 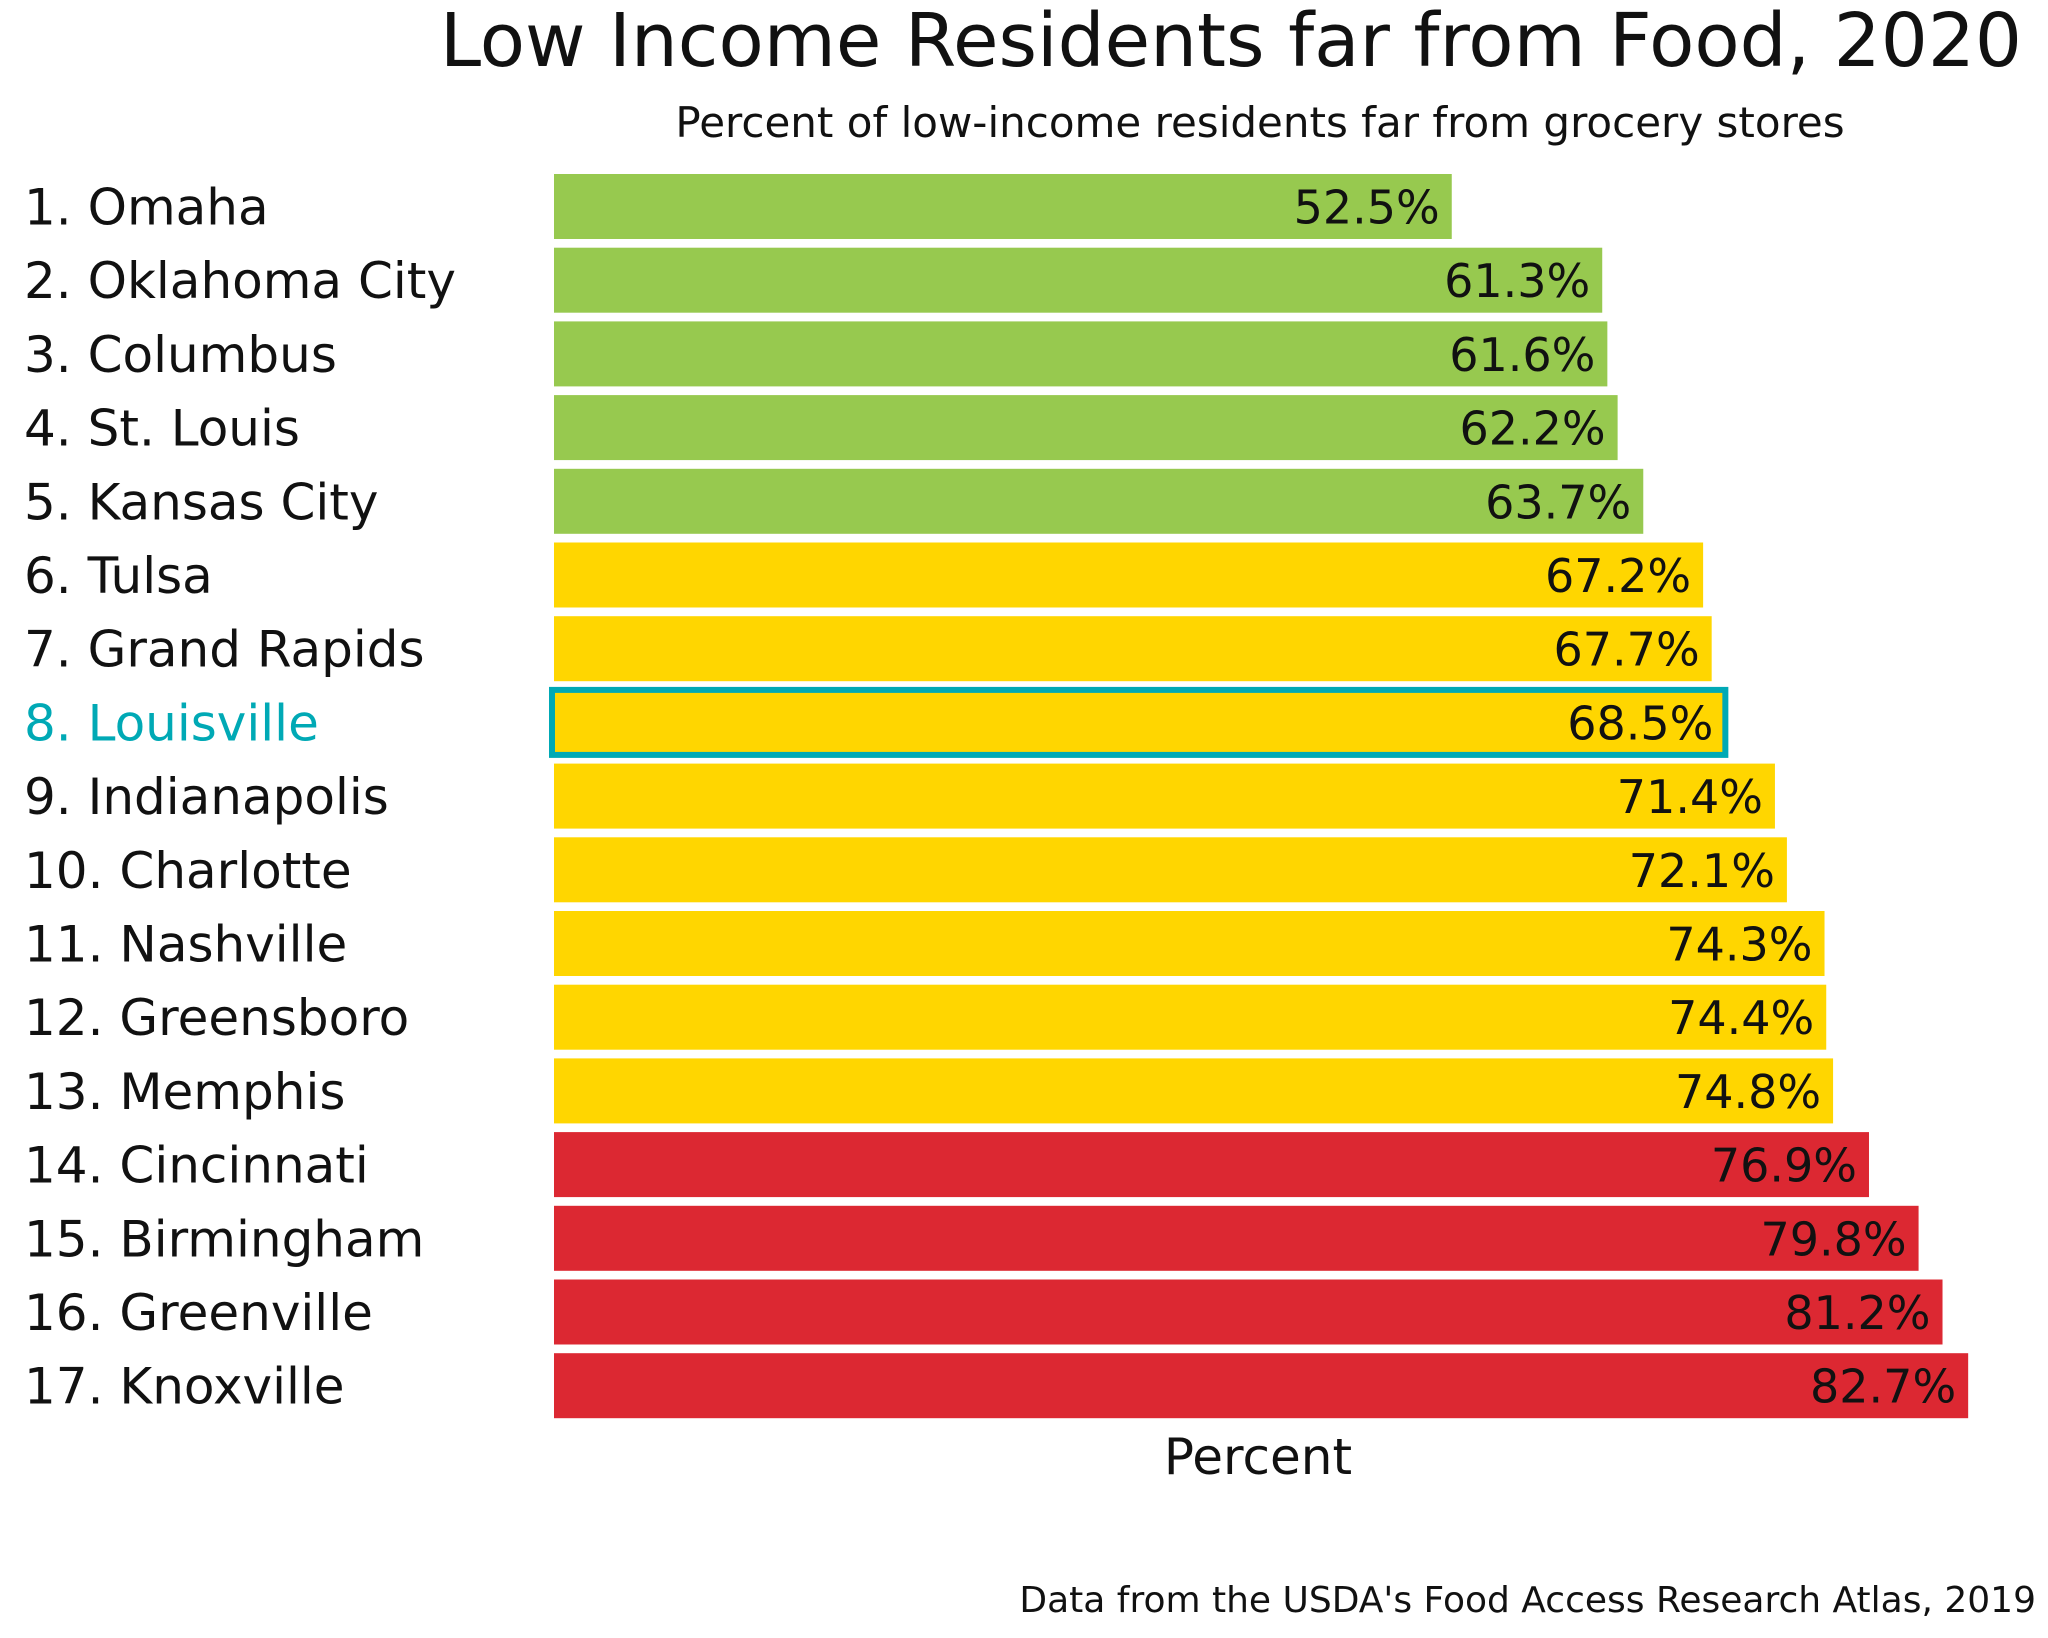 What do you see at coordinates (1627, 650) in the screenshot?
I see `value-label: 67.7%` at bounding box center [1627, 650].